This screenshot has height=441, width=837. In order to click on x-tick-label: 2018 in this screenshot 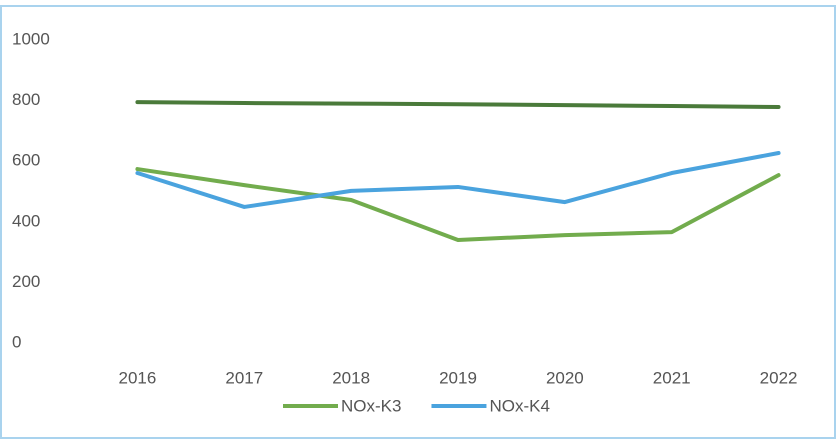, I will do `click(351, 377)`.